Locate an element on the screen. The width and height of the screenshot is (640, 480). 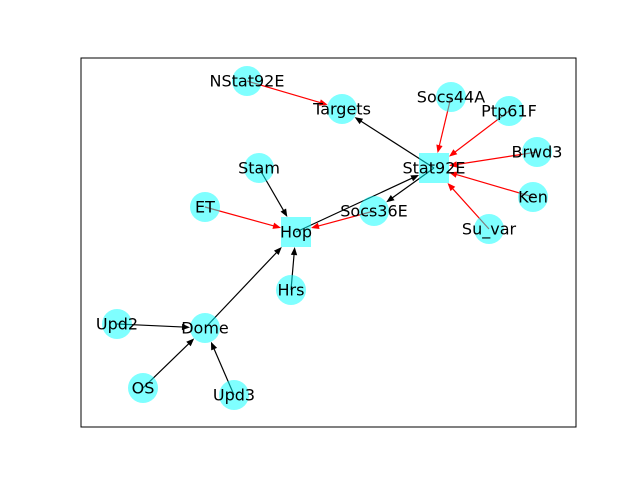
node-label-stam: Stam is located at coordinates (259, 168).